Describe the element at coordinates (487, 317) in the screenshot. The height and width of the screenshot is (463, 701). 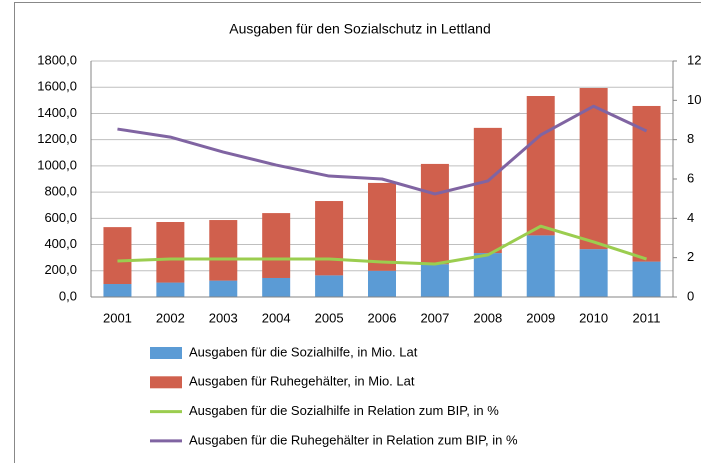
I see `x-tick-label: 2008` at that location.